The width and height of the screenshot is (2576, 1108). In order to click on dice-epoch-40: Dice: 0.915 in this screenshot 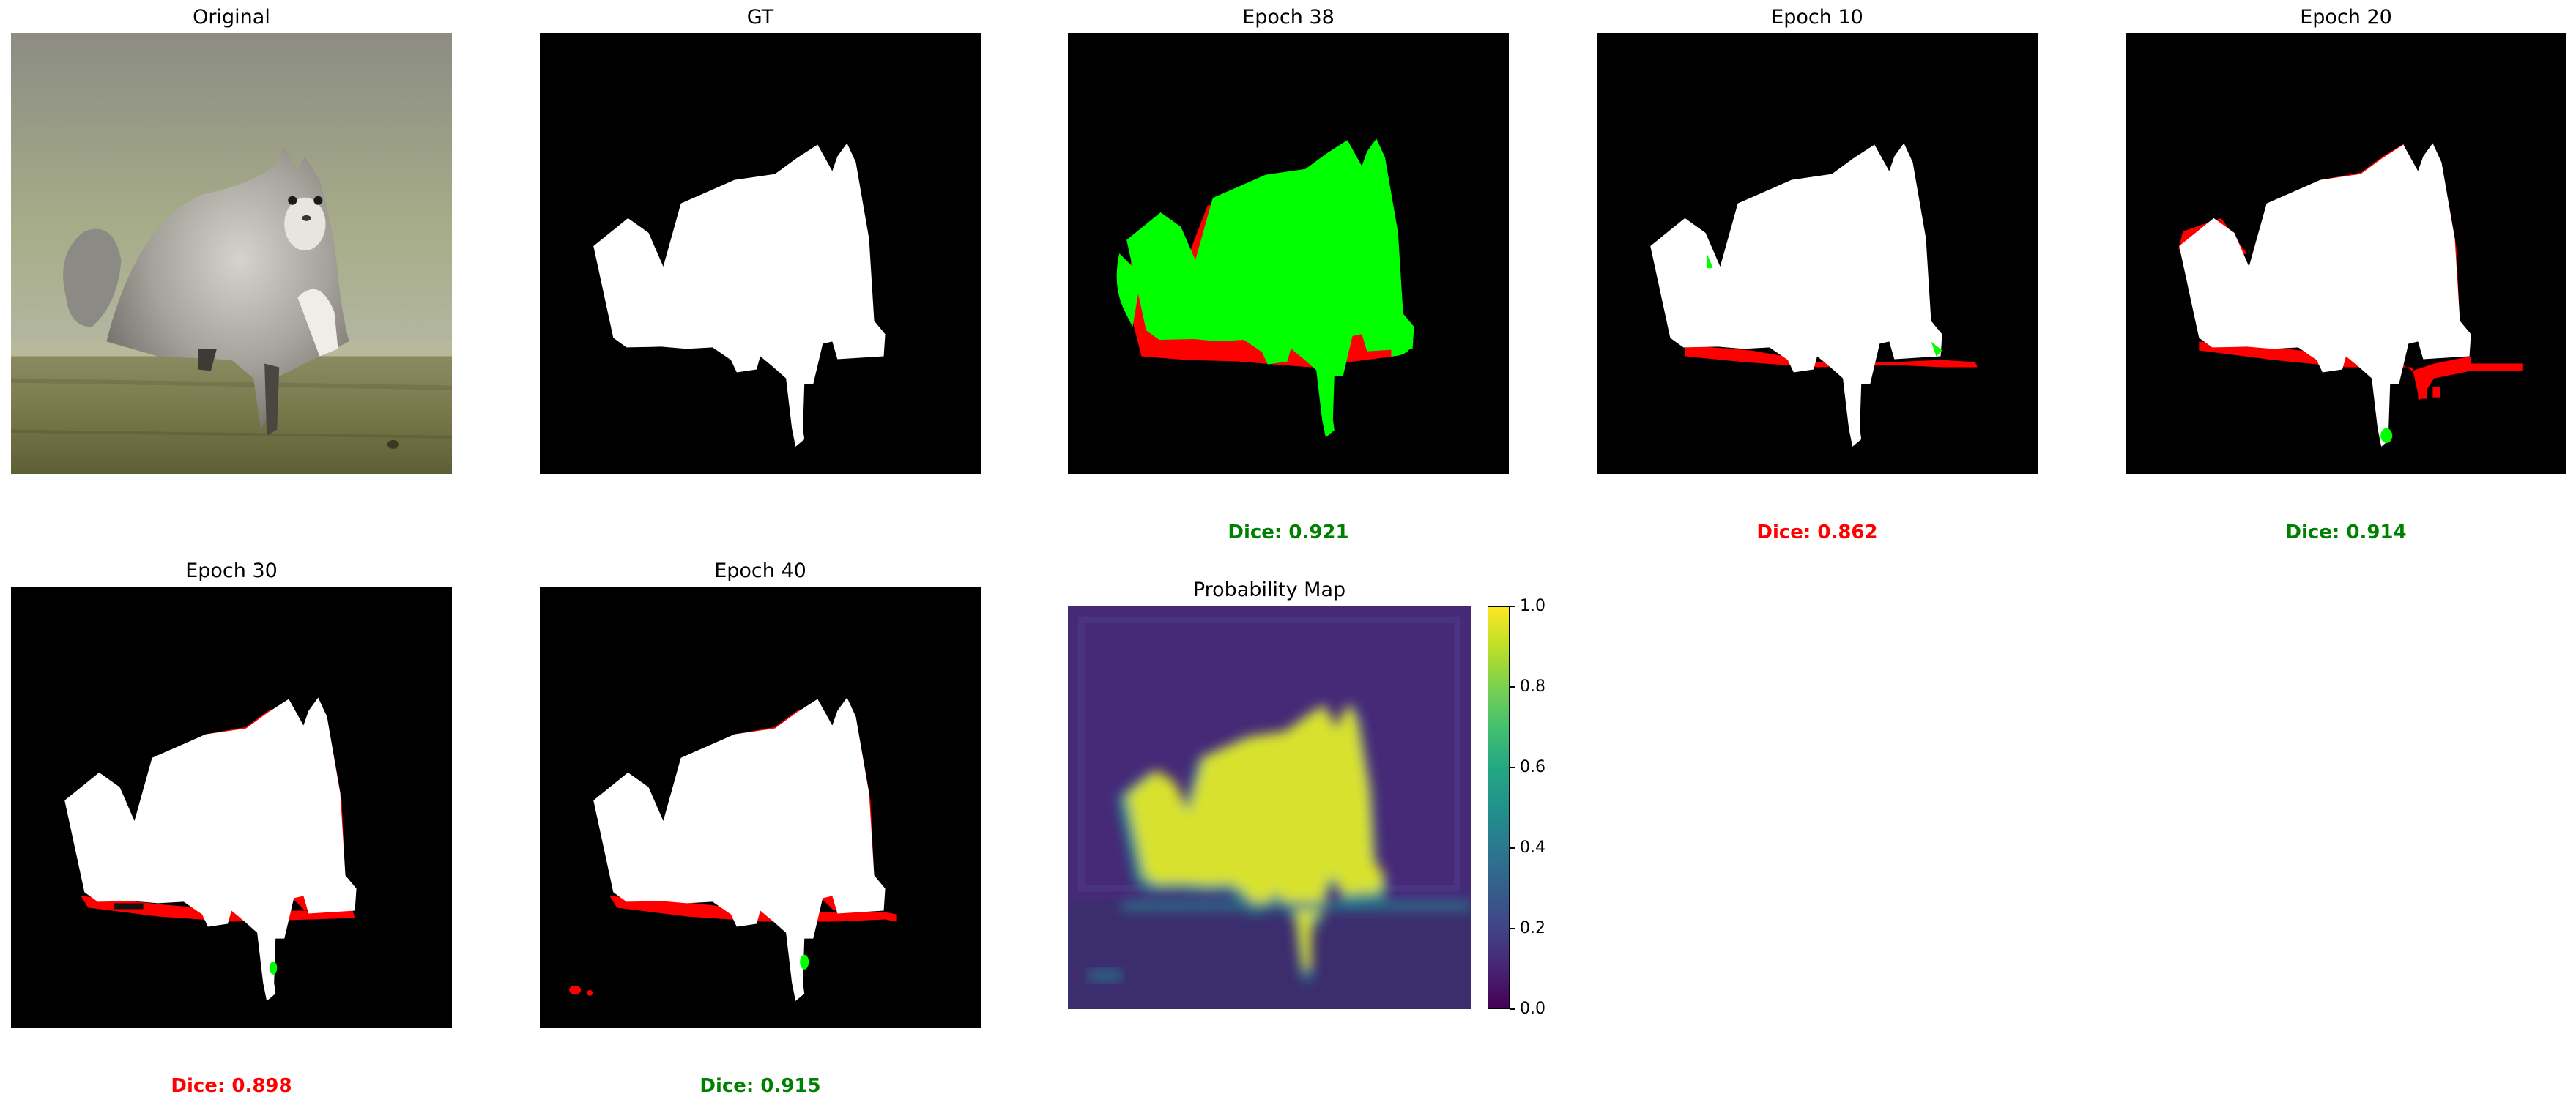, I will do `click(760, 1086)`.